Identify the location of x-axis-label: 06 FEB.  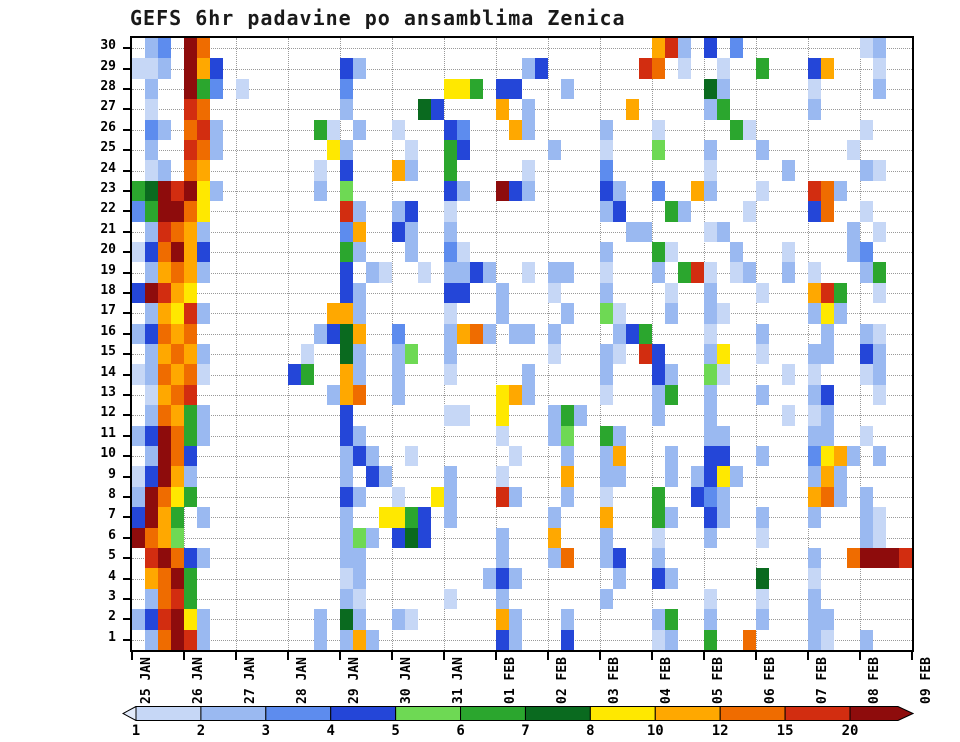
(770, 680).